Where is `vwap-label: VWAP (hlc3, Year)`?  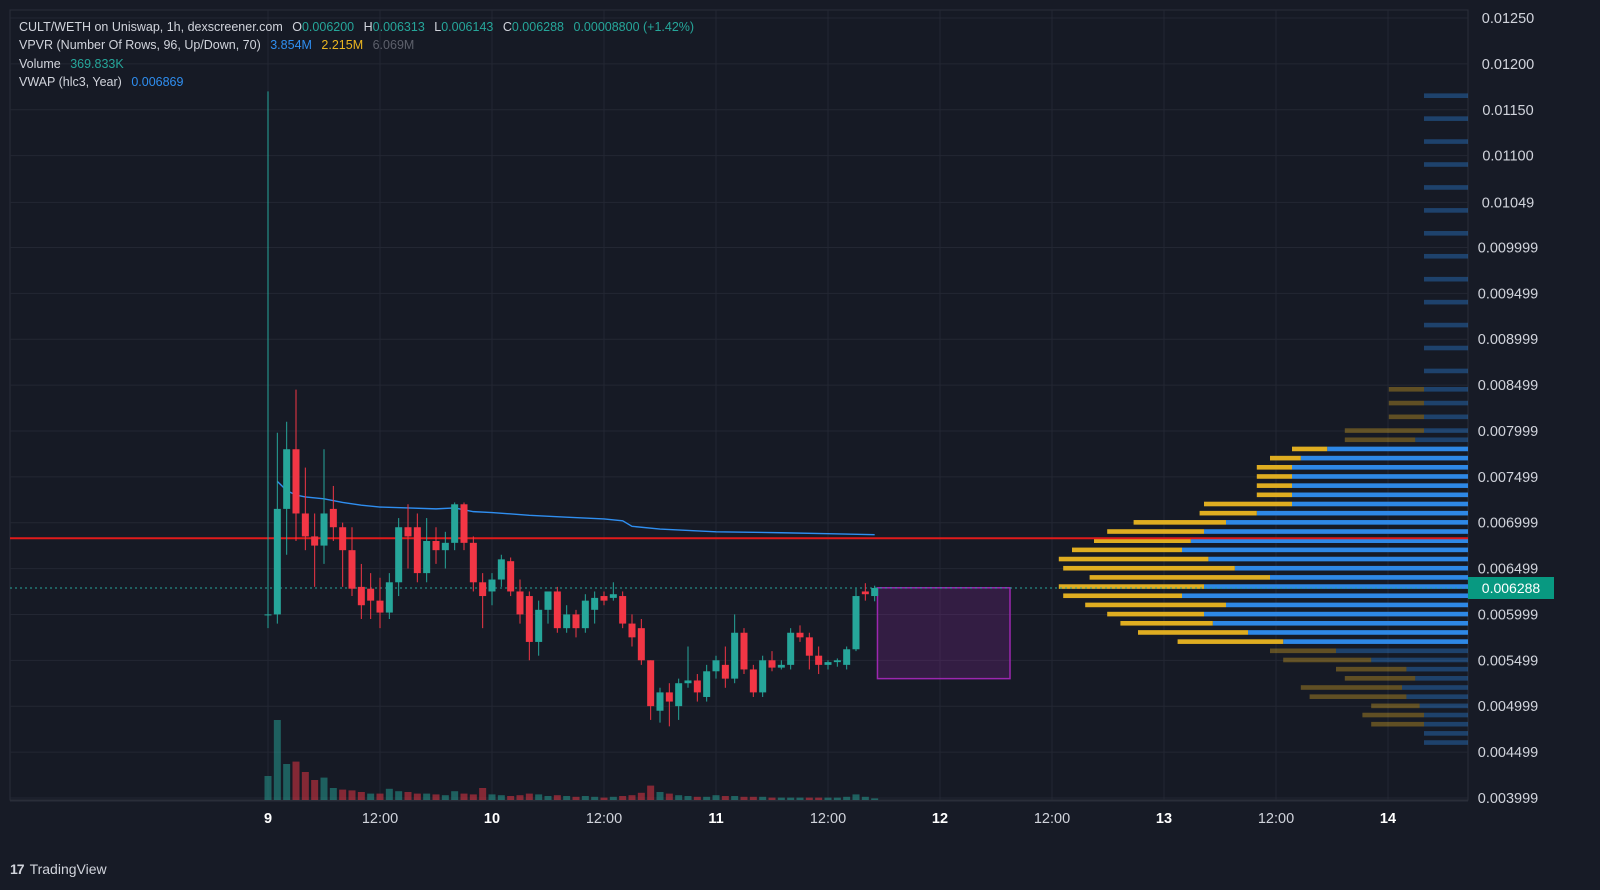 vwap-label: VWAP (hlc3, Year) is located at coordinates (70, 81).